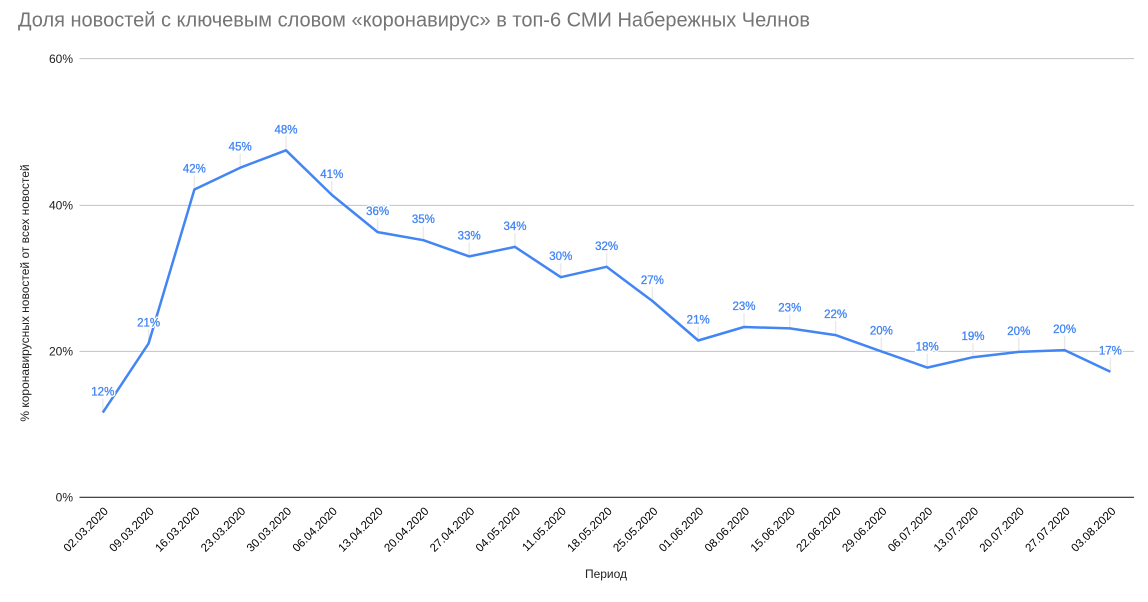 The height and width of the screenshot is (602, 1148). What do you see at coordinates (514, 227) in the screenshot?
I see `svg-text: 34%` at bounding box center [514, 227].